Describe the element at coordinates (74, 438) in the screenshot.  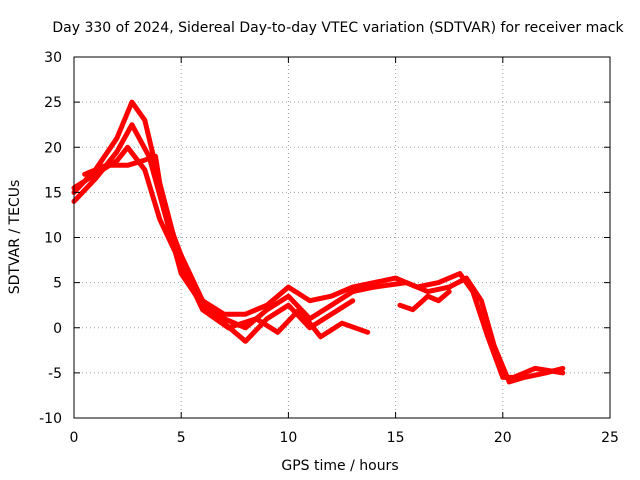
I see `x-tick-label: 0` at that location.